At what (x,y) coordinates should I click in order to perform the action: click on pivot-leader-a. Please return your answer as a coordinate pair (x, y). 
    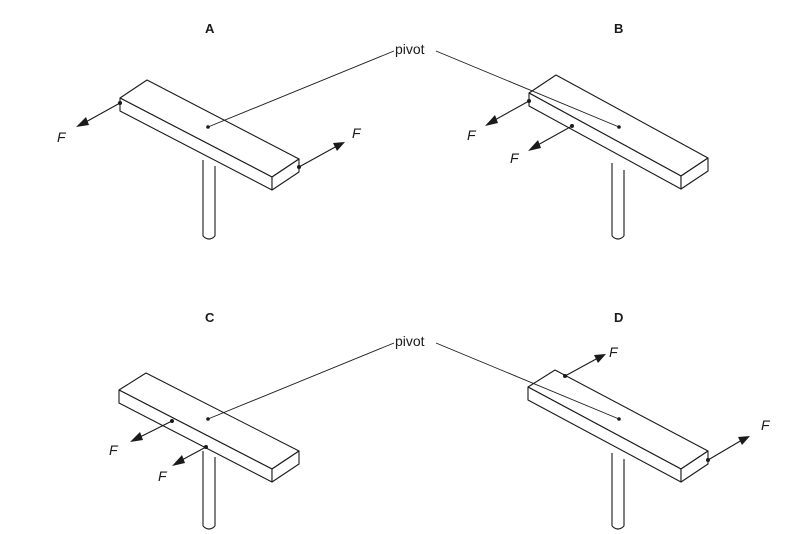
    Looking at the image, I should click on (301, 89).